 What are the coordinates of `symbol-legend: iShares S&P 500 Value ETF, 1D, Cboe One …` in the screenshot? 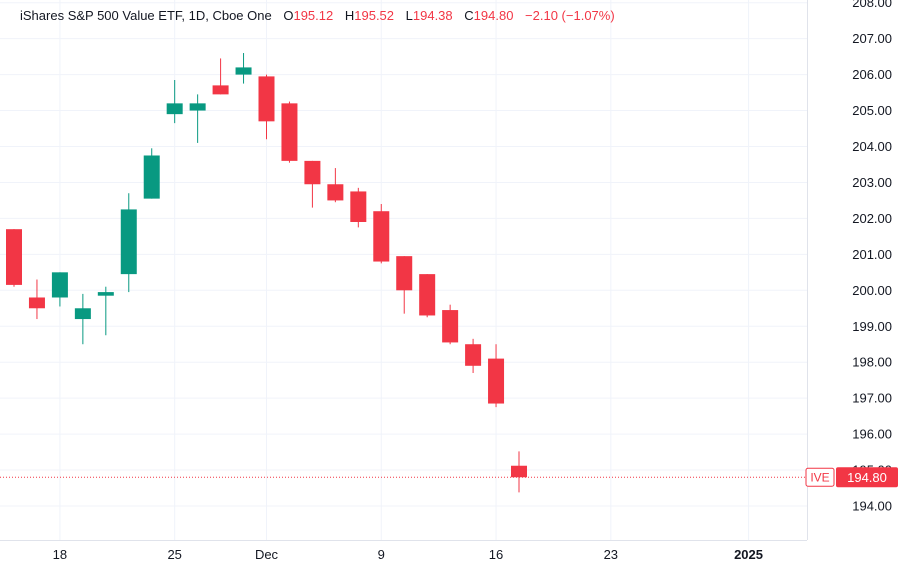 It's located at (317, 15).